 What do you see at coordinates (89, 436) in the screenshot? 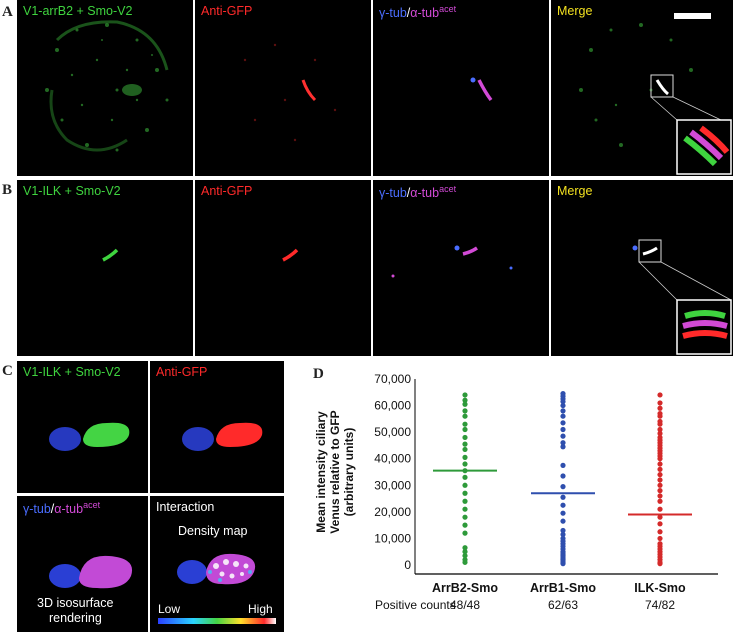
I see `micro-c-1-image` at bounding box center [89, 436].